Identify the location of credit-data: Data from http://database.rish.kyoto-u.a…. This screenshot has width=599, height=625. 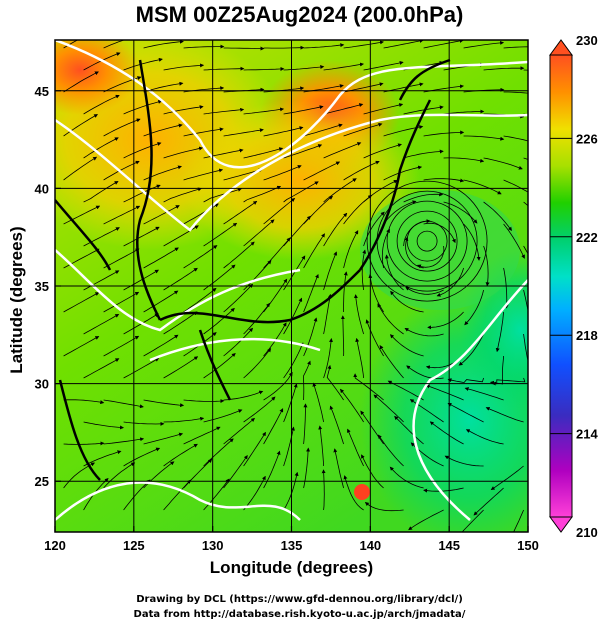
(299, 614).